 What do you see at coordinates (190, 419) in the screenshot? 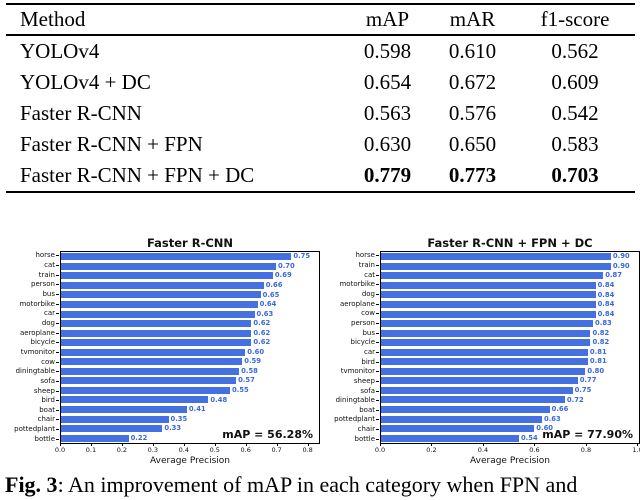
I see `bar-row: 0.35` at bounding box center [190, 419].